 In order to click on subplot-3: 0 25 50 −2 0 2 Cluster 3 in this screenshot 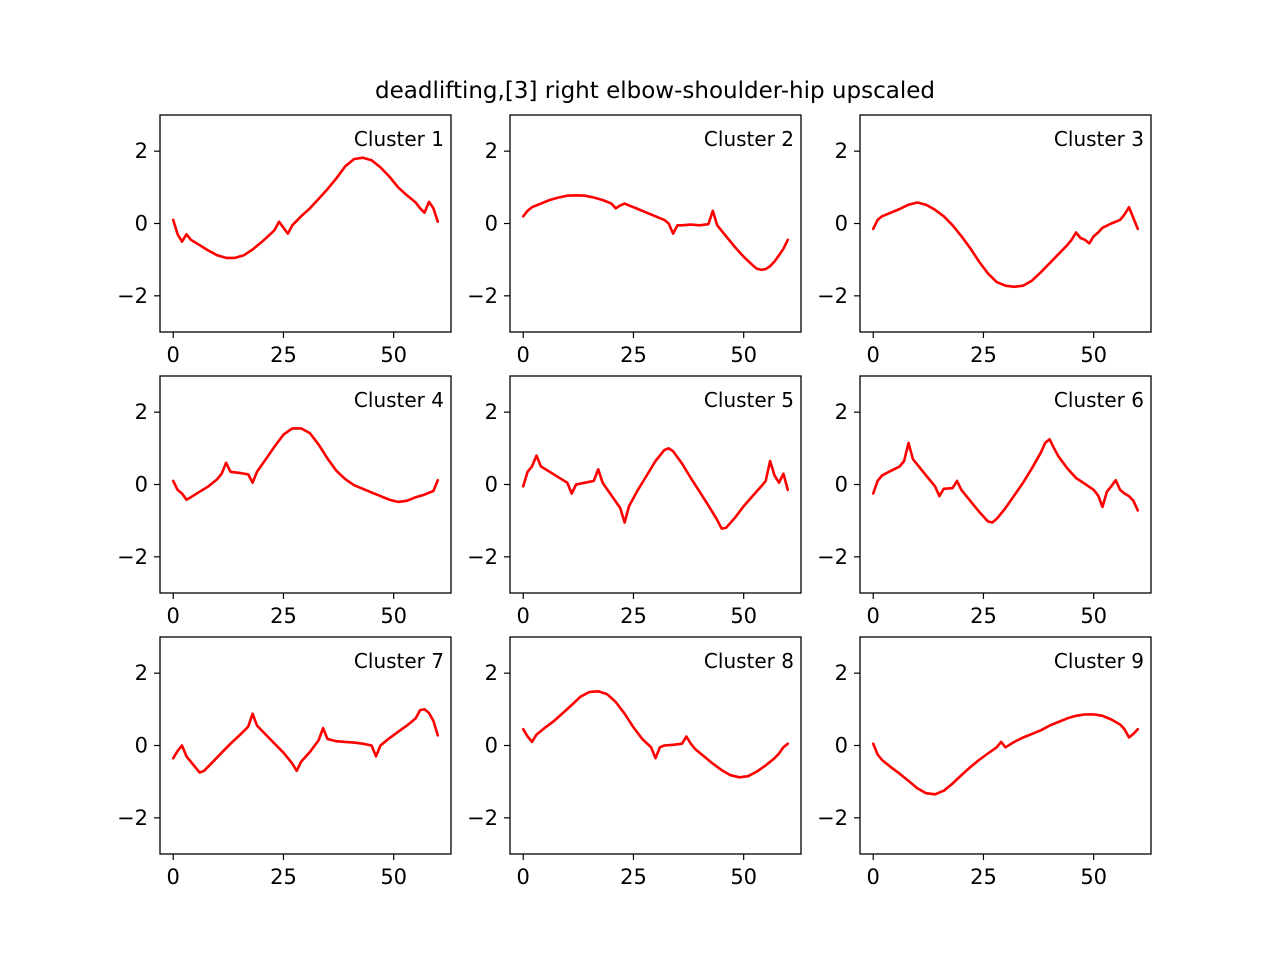, I will do `click(984, 240)`.